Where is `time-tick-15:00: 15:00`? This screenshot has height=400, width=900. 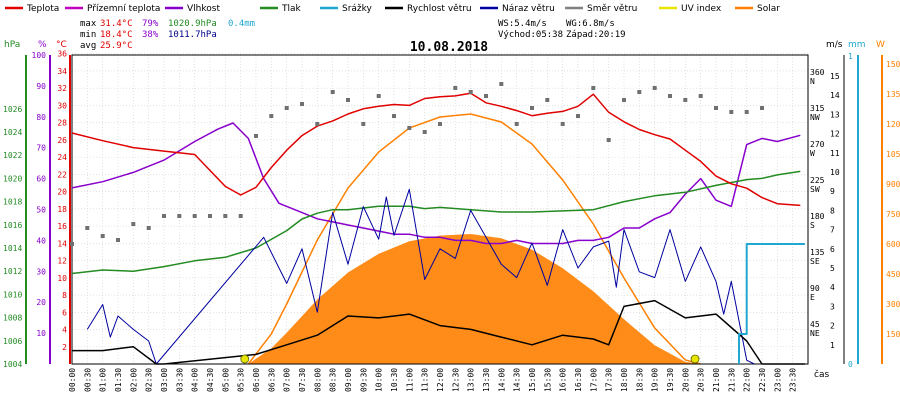
time-tick-15:00: 15:00 is located at coordinates (532, 380).